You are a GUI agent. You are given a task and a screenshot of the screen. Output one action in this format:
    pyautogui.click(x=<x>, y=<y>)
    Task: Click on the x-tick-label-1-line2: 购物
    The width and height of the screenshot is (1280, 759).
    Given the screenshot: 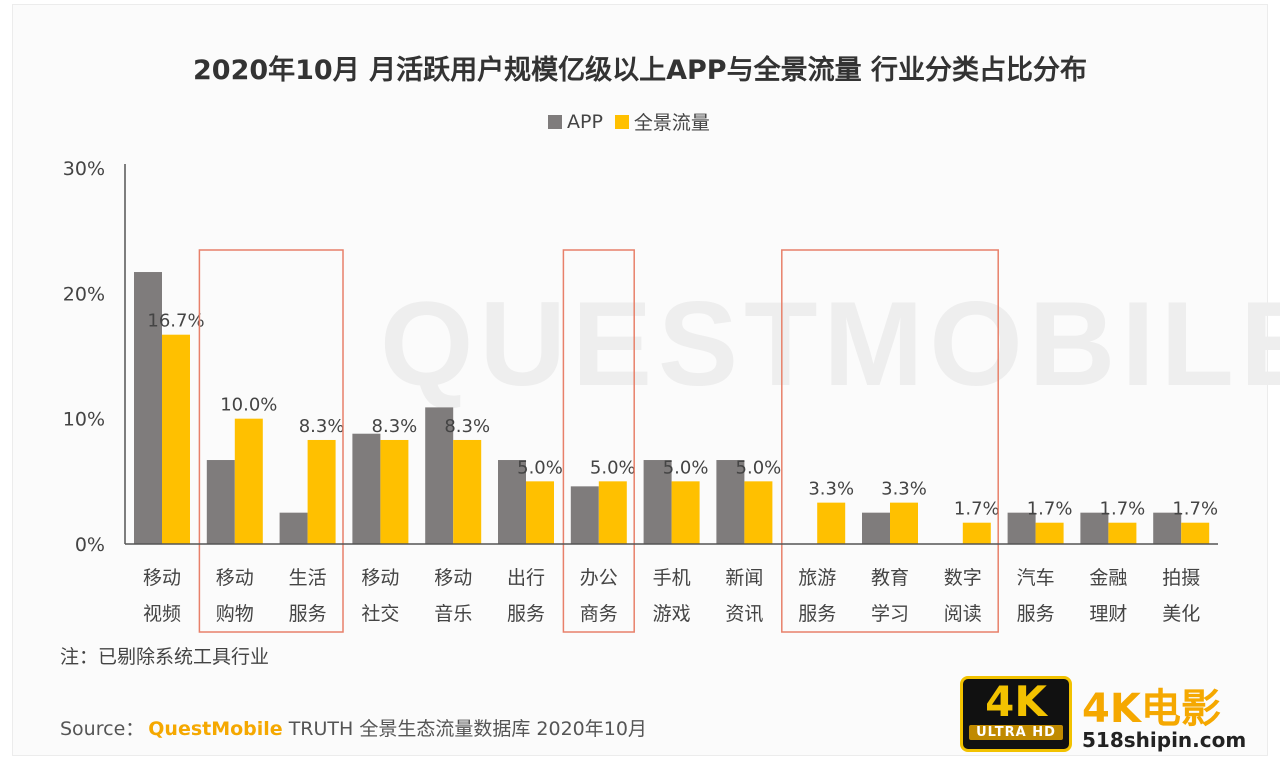 What is the action you would take?
    pyautogui.click(x=235, y=614)
    